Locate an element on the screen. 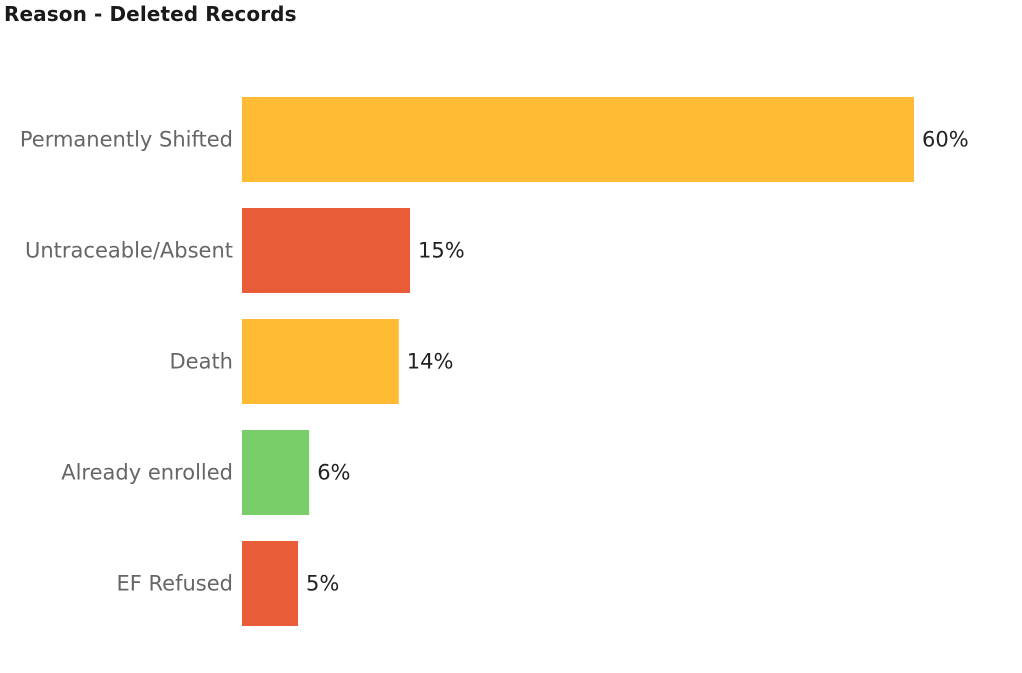  chart-title: Reason - Deleted Records is located at coordinates (150, 14).